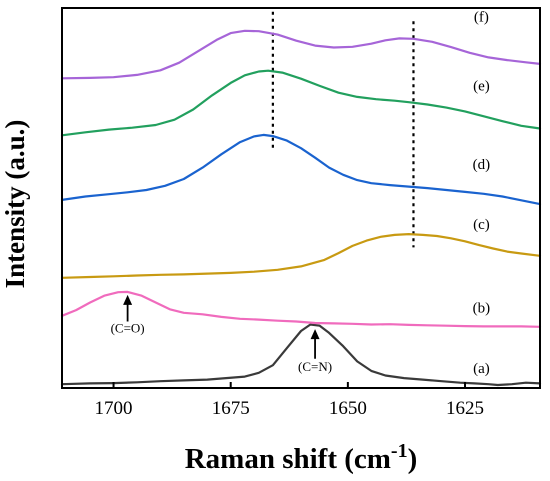 This screenshot has width=550, height=481. Describe the element at coordinates (289, 400) in the screenshot. I see `x-axis-ticks: 1700 1675 1650 1625` at that location.